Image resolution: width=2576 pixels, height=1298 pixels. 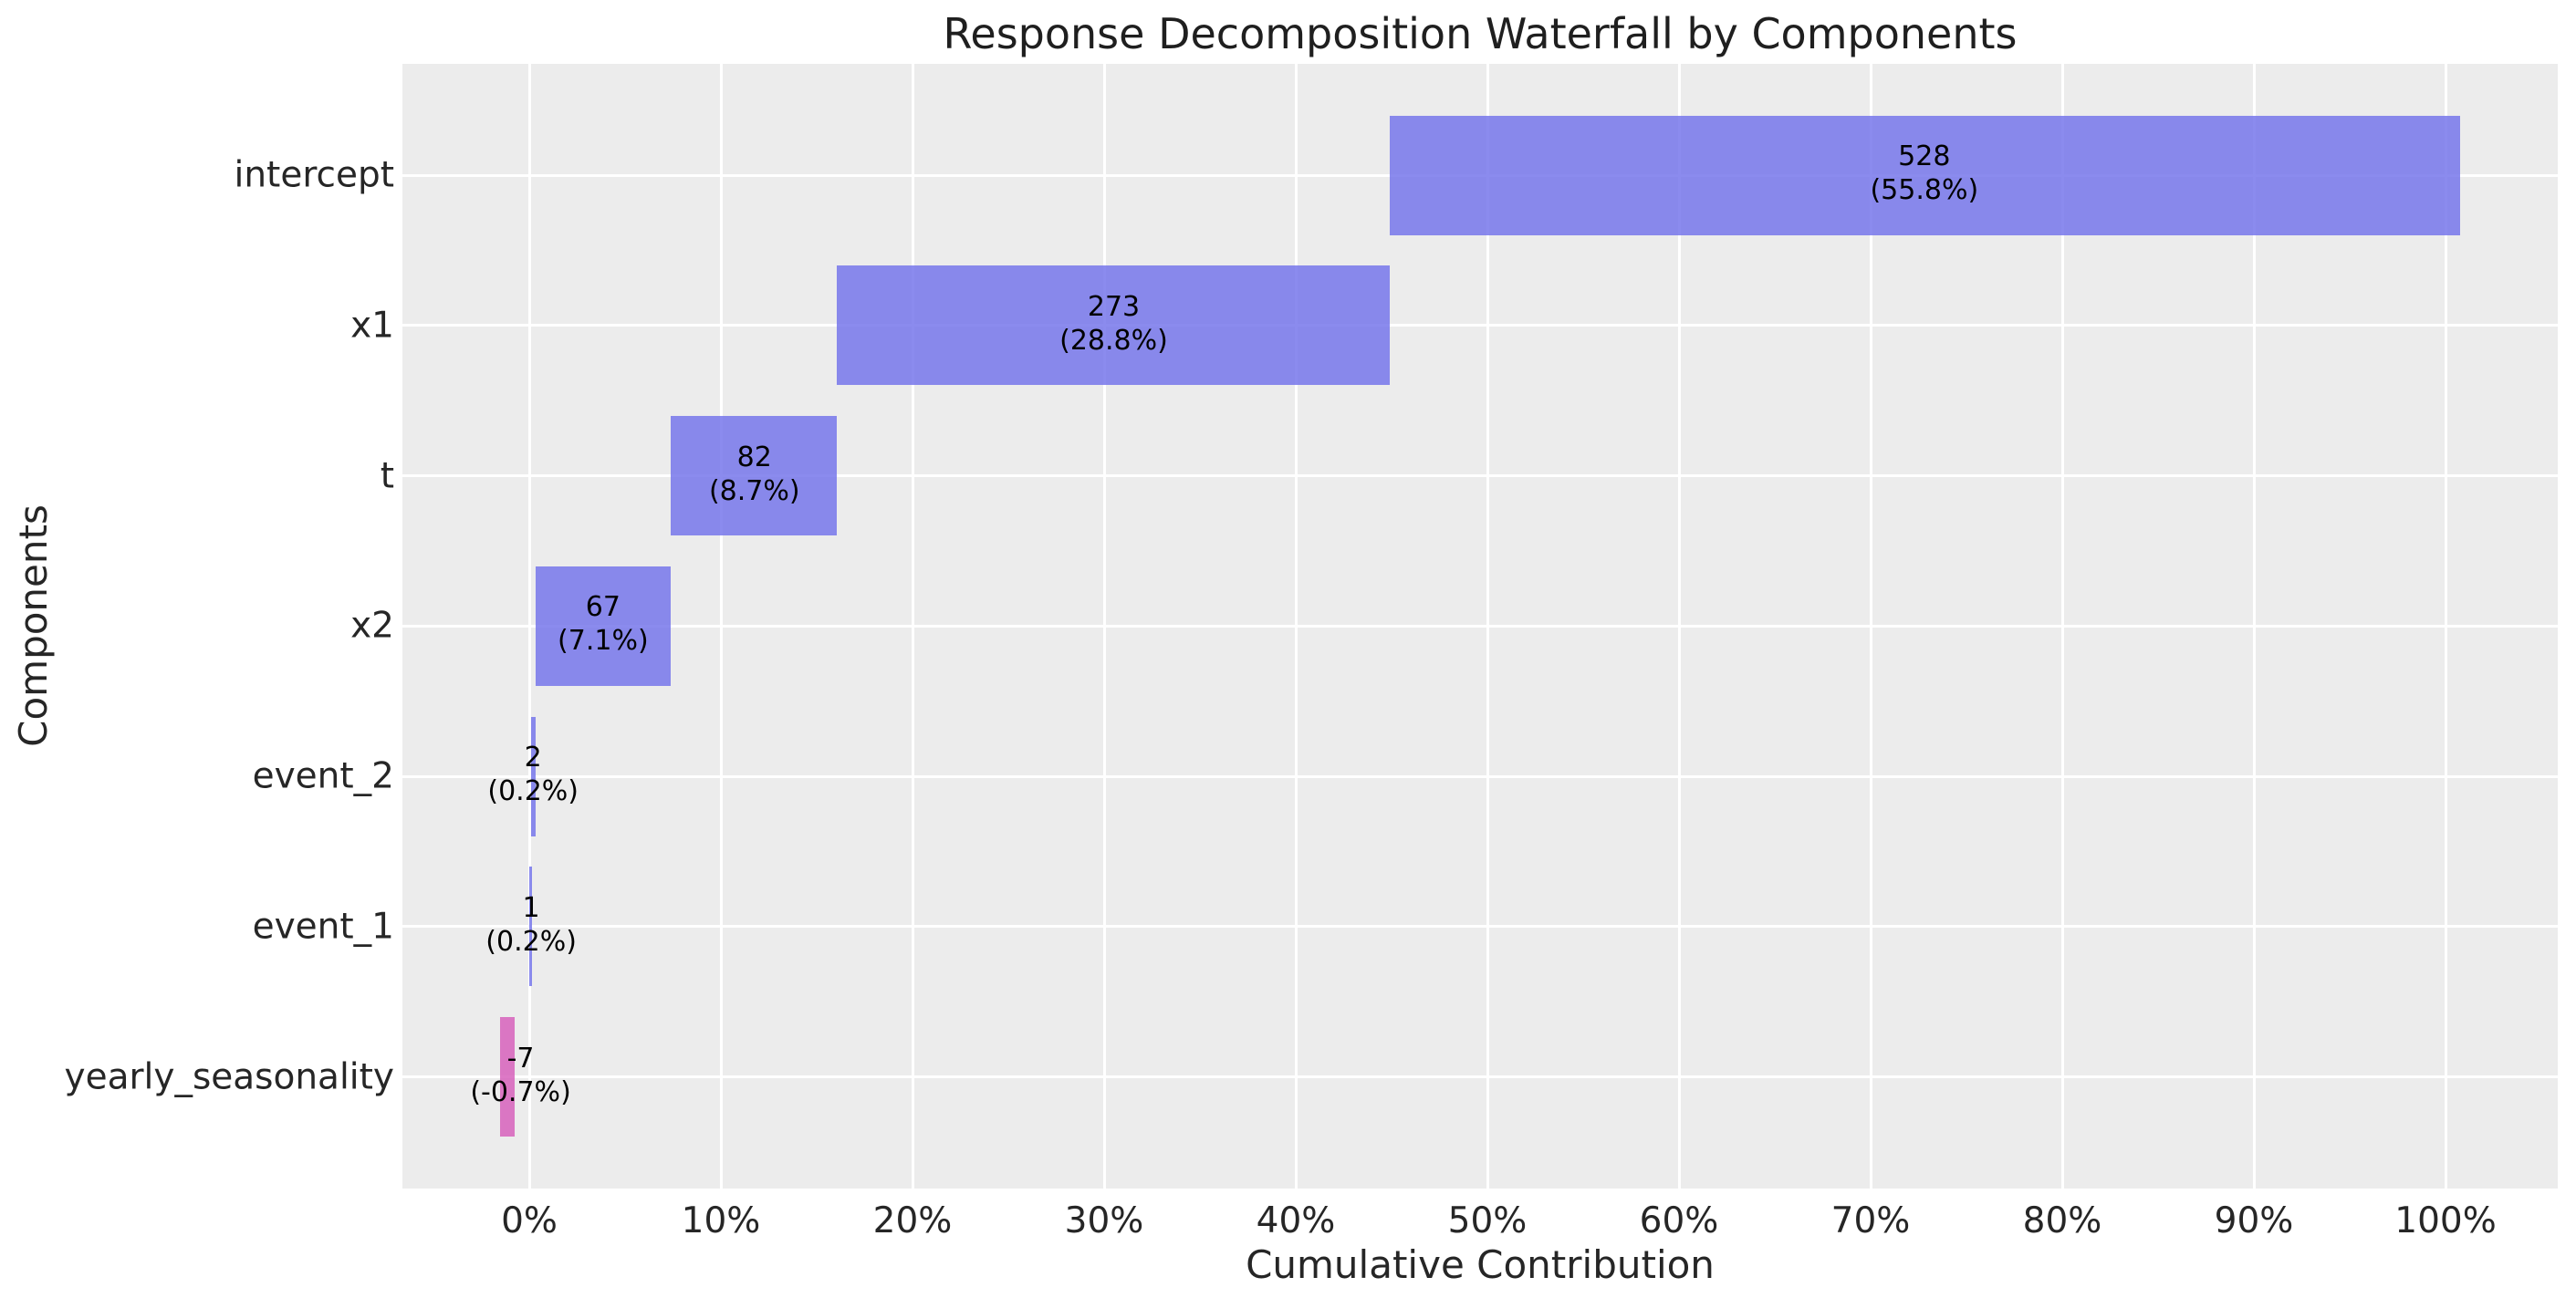 I want to click on y-axis-label-text: Components, so click(x=33, y=625).